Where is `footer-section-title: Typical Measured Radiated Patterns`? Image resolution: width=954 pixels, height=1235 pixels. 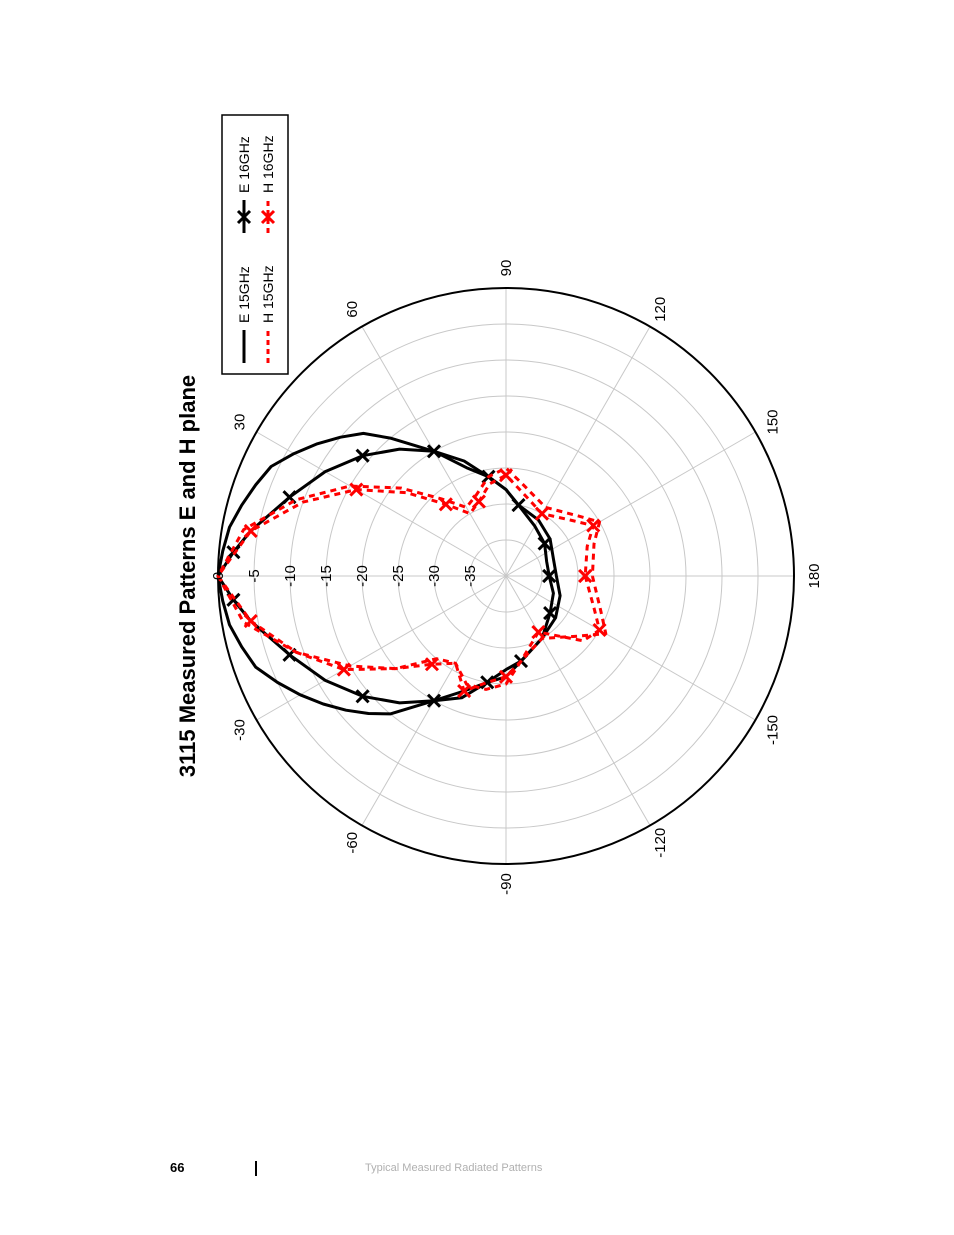 footer-section-title: Typical Measured Radiated Patterns is located at coordinates (454, 1168).